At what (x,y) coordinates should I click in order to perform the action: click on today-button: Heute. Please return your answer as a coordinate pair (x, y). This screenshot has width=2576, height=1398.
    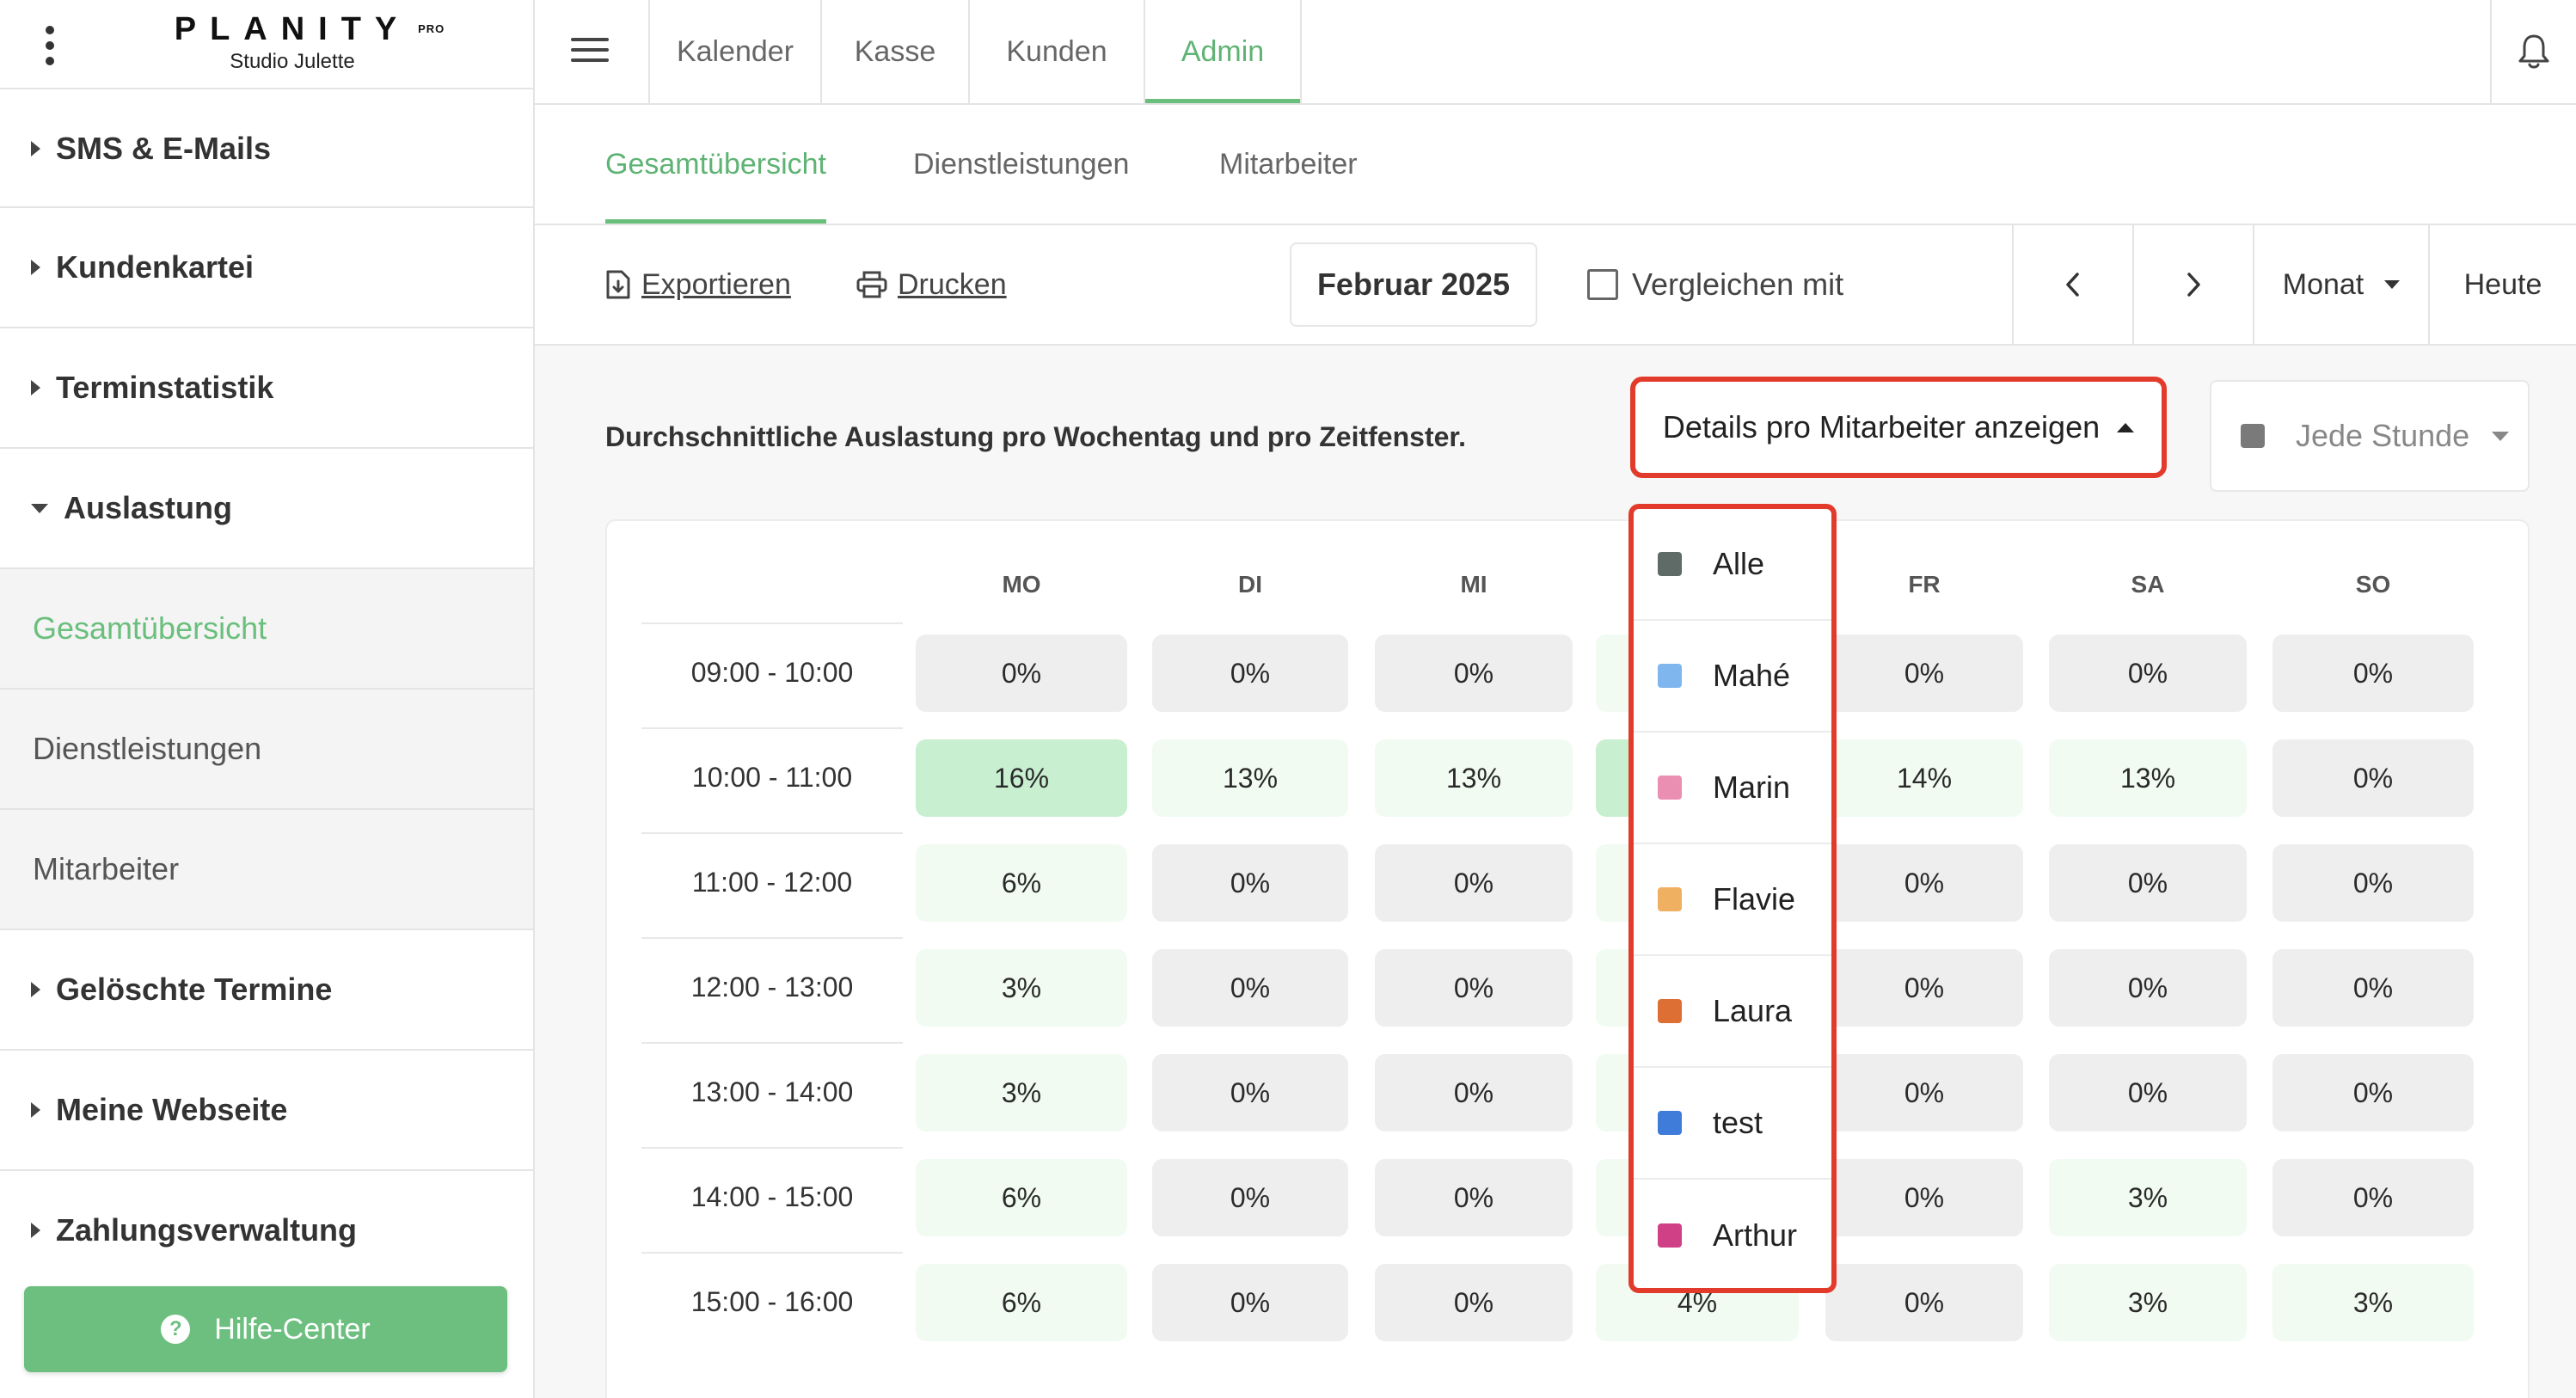
    Looking at the image, I should click on (2502, 284).